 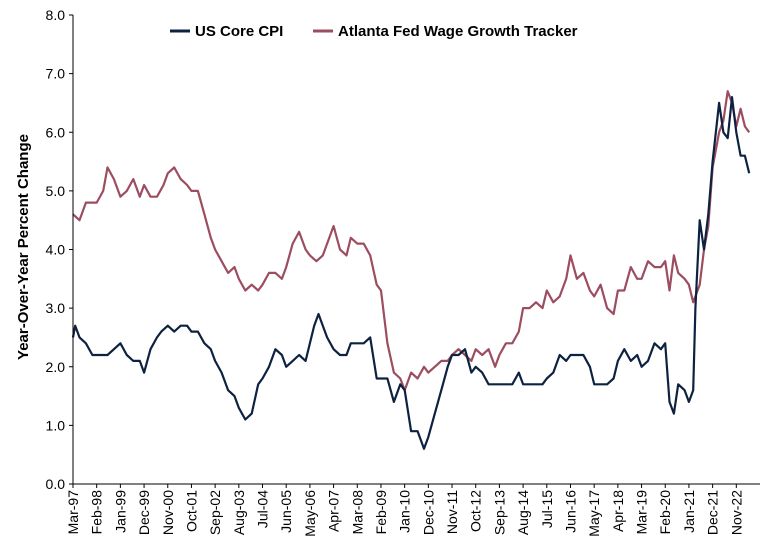 What do you see at coordinates (239, 512) in the screenshot?
I see `x-tick-label: Aug-03` at bounding box center [239, 512].